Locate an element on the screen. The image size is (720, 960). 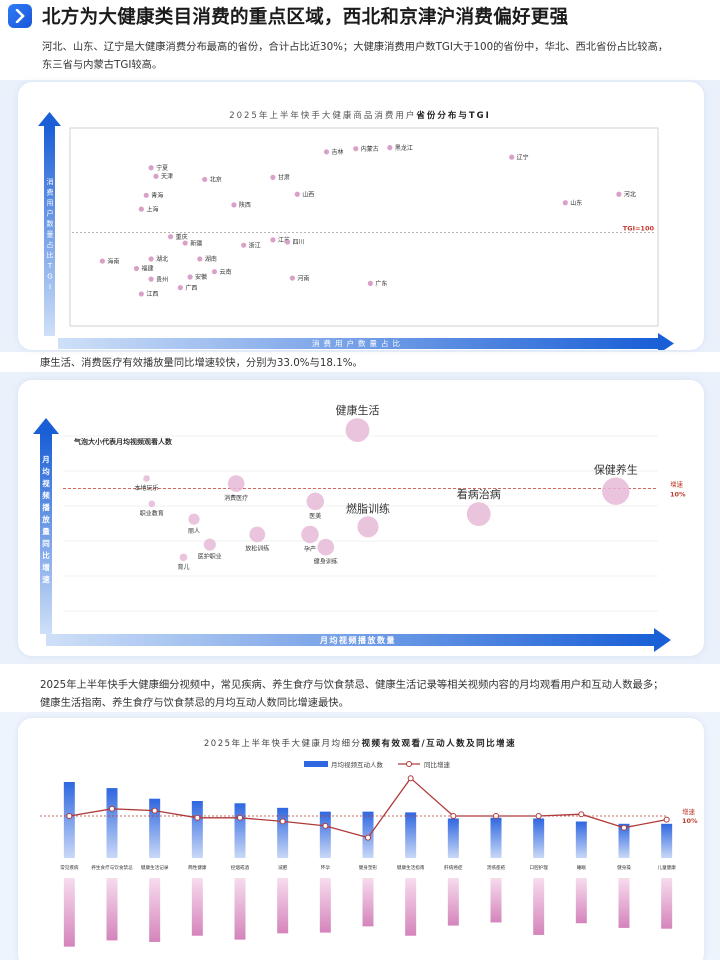
legend-bar-swatch is located at coordinates (316, 764).